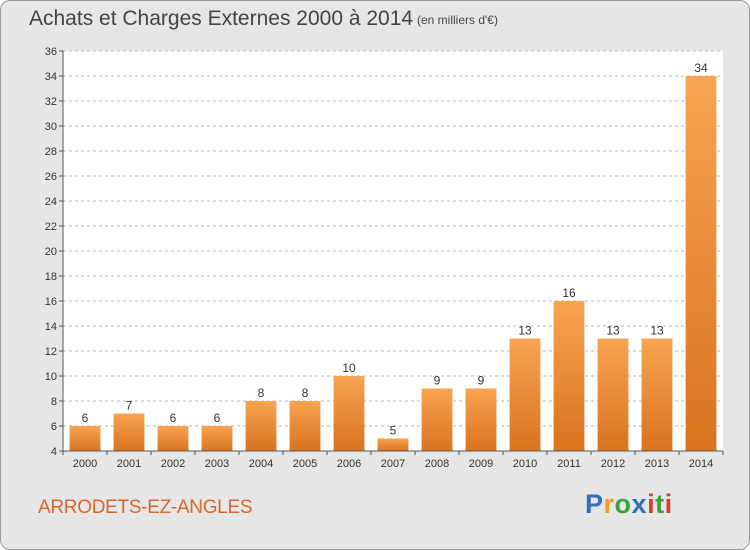 This screenshot has width=750, height=550. I want to click on bar-2004, so click(261, 426).